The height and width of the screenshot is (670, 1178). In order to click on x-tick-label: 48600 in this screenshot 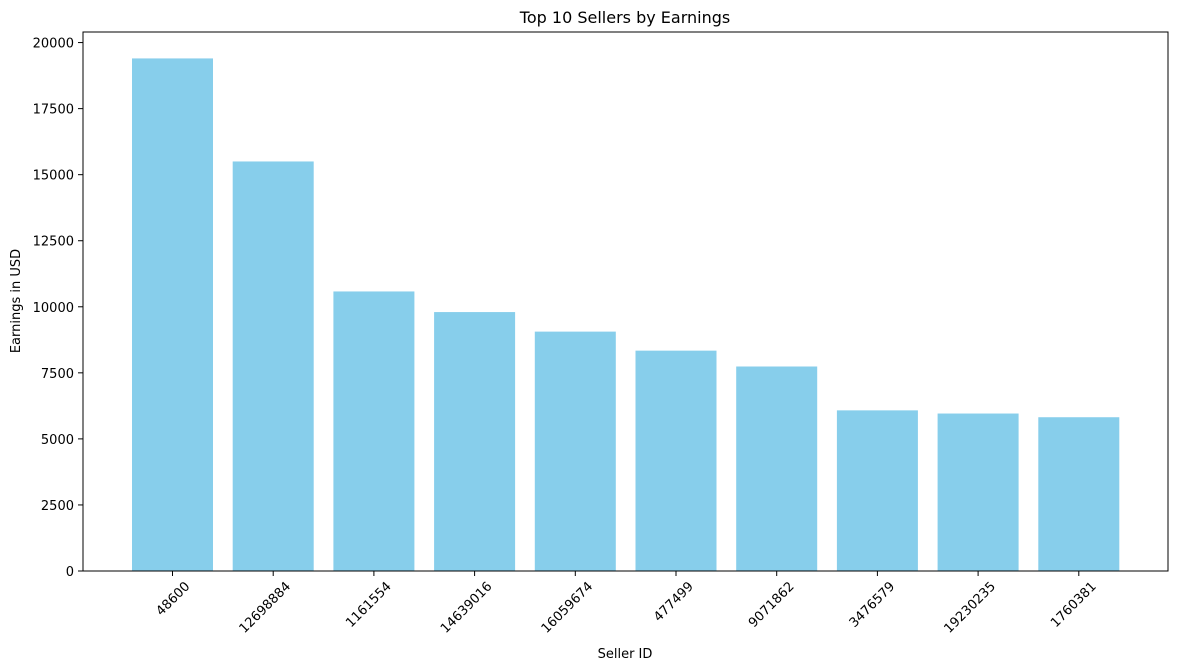, I will do `click(173, 599)`.